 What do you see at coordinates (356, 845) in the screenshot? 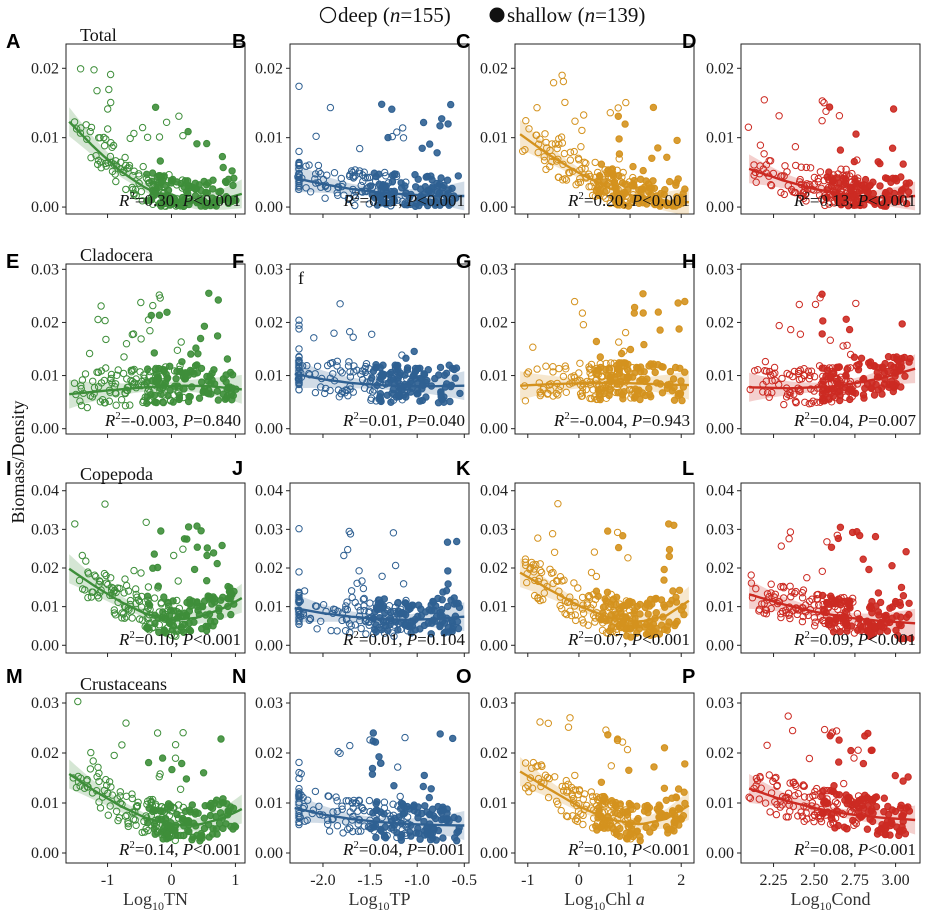
I see `r2-superscript: 2` at bounding box center [356, 845].